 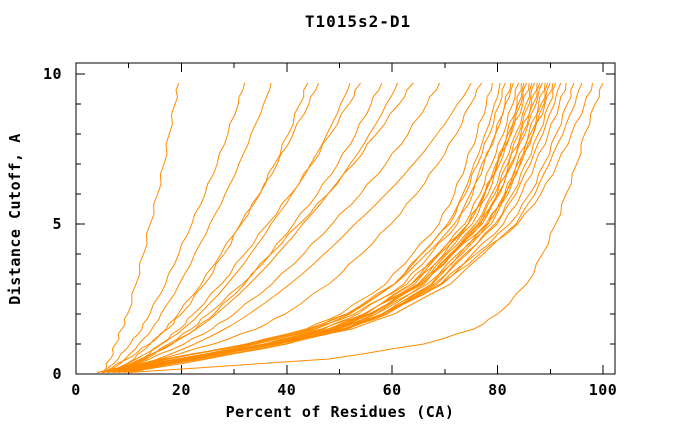 I want to click on x-tick-label: 100, so click(x=603, y=390).